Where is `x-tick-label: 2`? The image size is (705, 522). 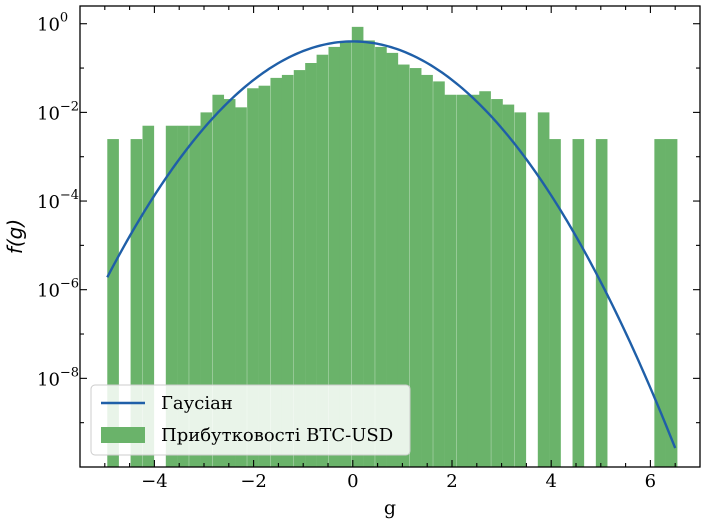
x-tick-label: 2 is located at coordinates (451, 481).